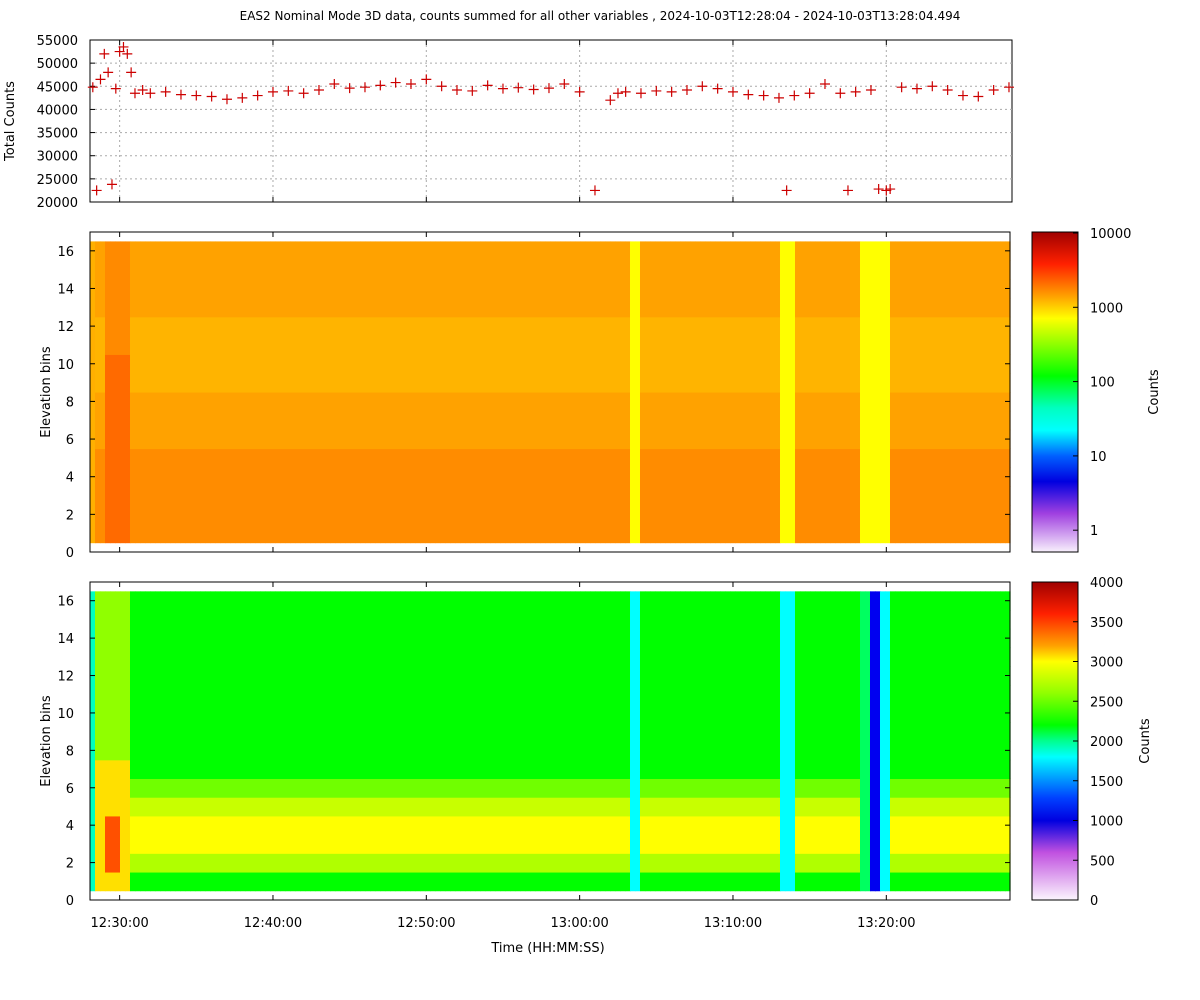 This screenshot has width=1200, height=1000. I want to click on y-tick-label: 12, so click(65, 327).